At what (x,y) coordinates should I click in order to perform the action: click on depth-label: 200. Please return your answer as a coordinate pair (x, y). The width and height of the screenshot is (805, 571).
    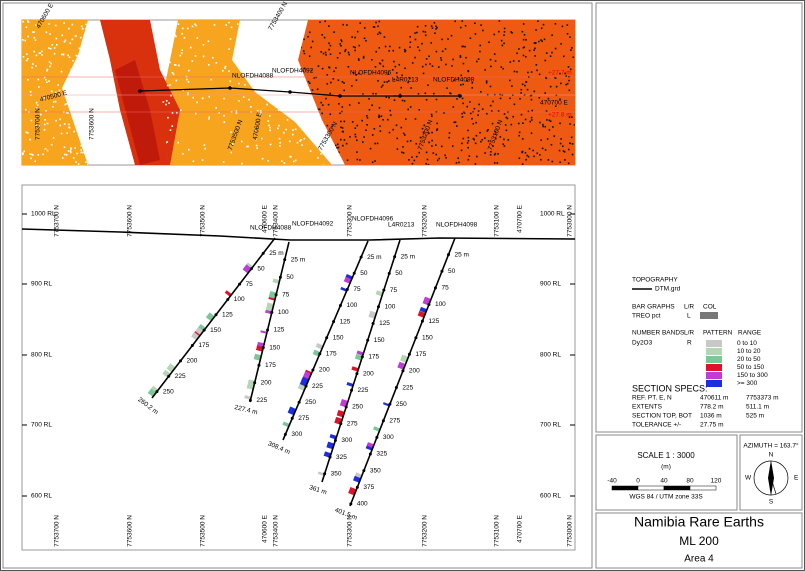
    Looking at the image, I should click on (414, 371).